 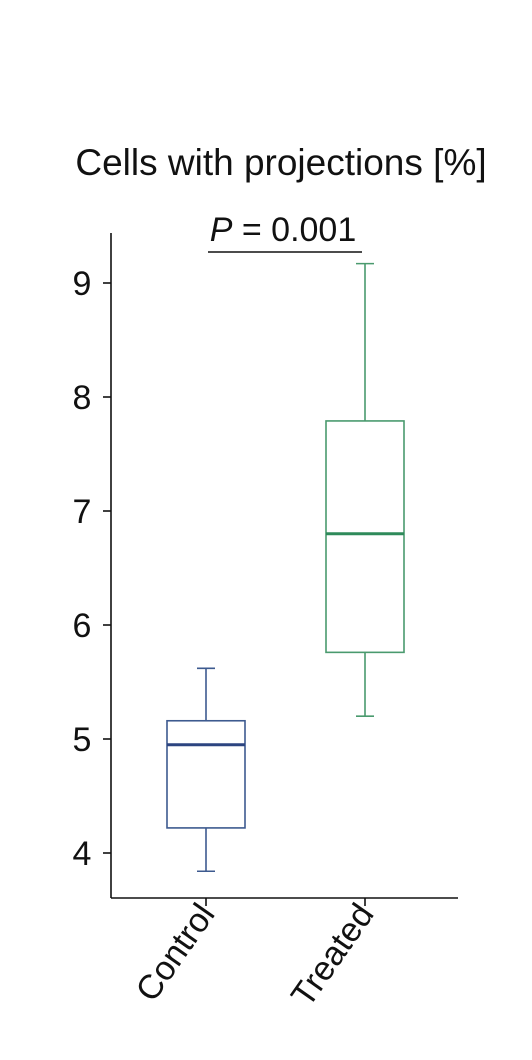 What do you see at coordinates (82, 398) in the screenshot?
I see `y-tick-label: 8` at bounding box center [82, 398].